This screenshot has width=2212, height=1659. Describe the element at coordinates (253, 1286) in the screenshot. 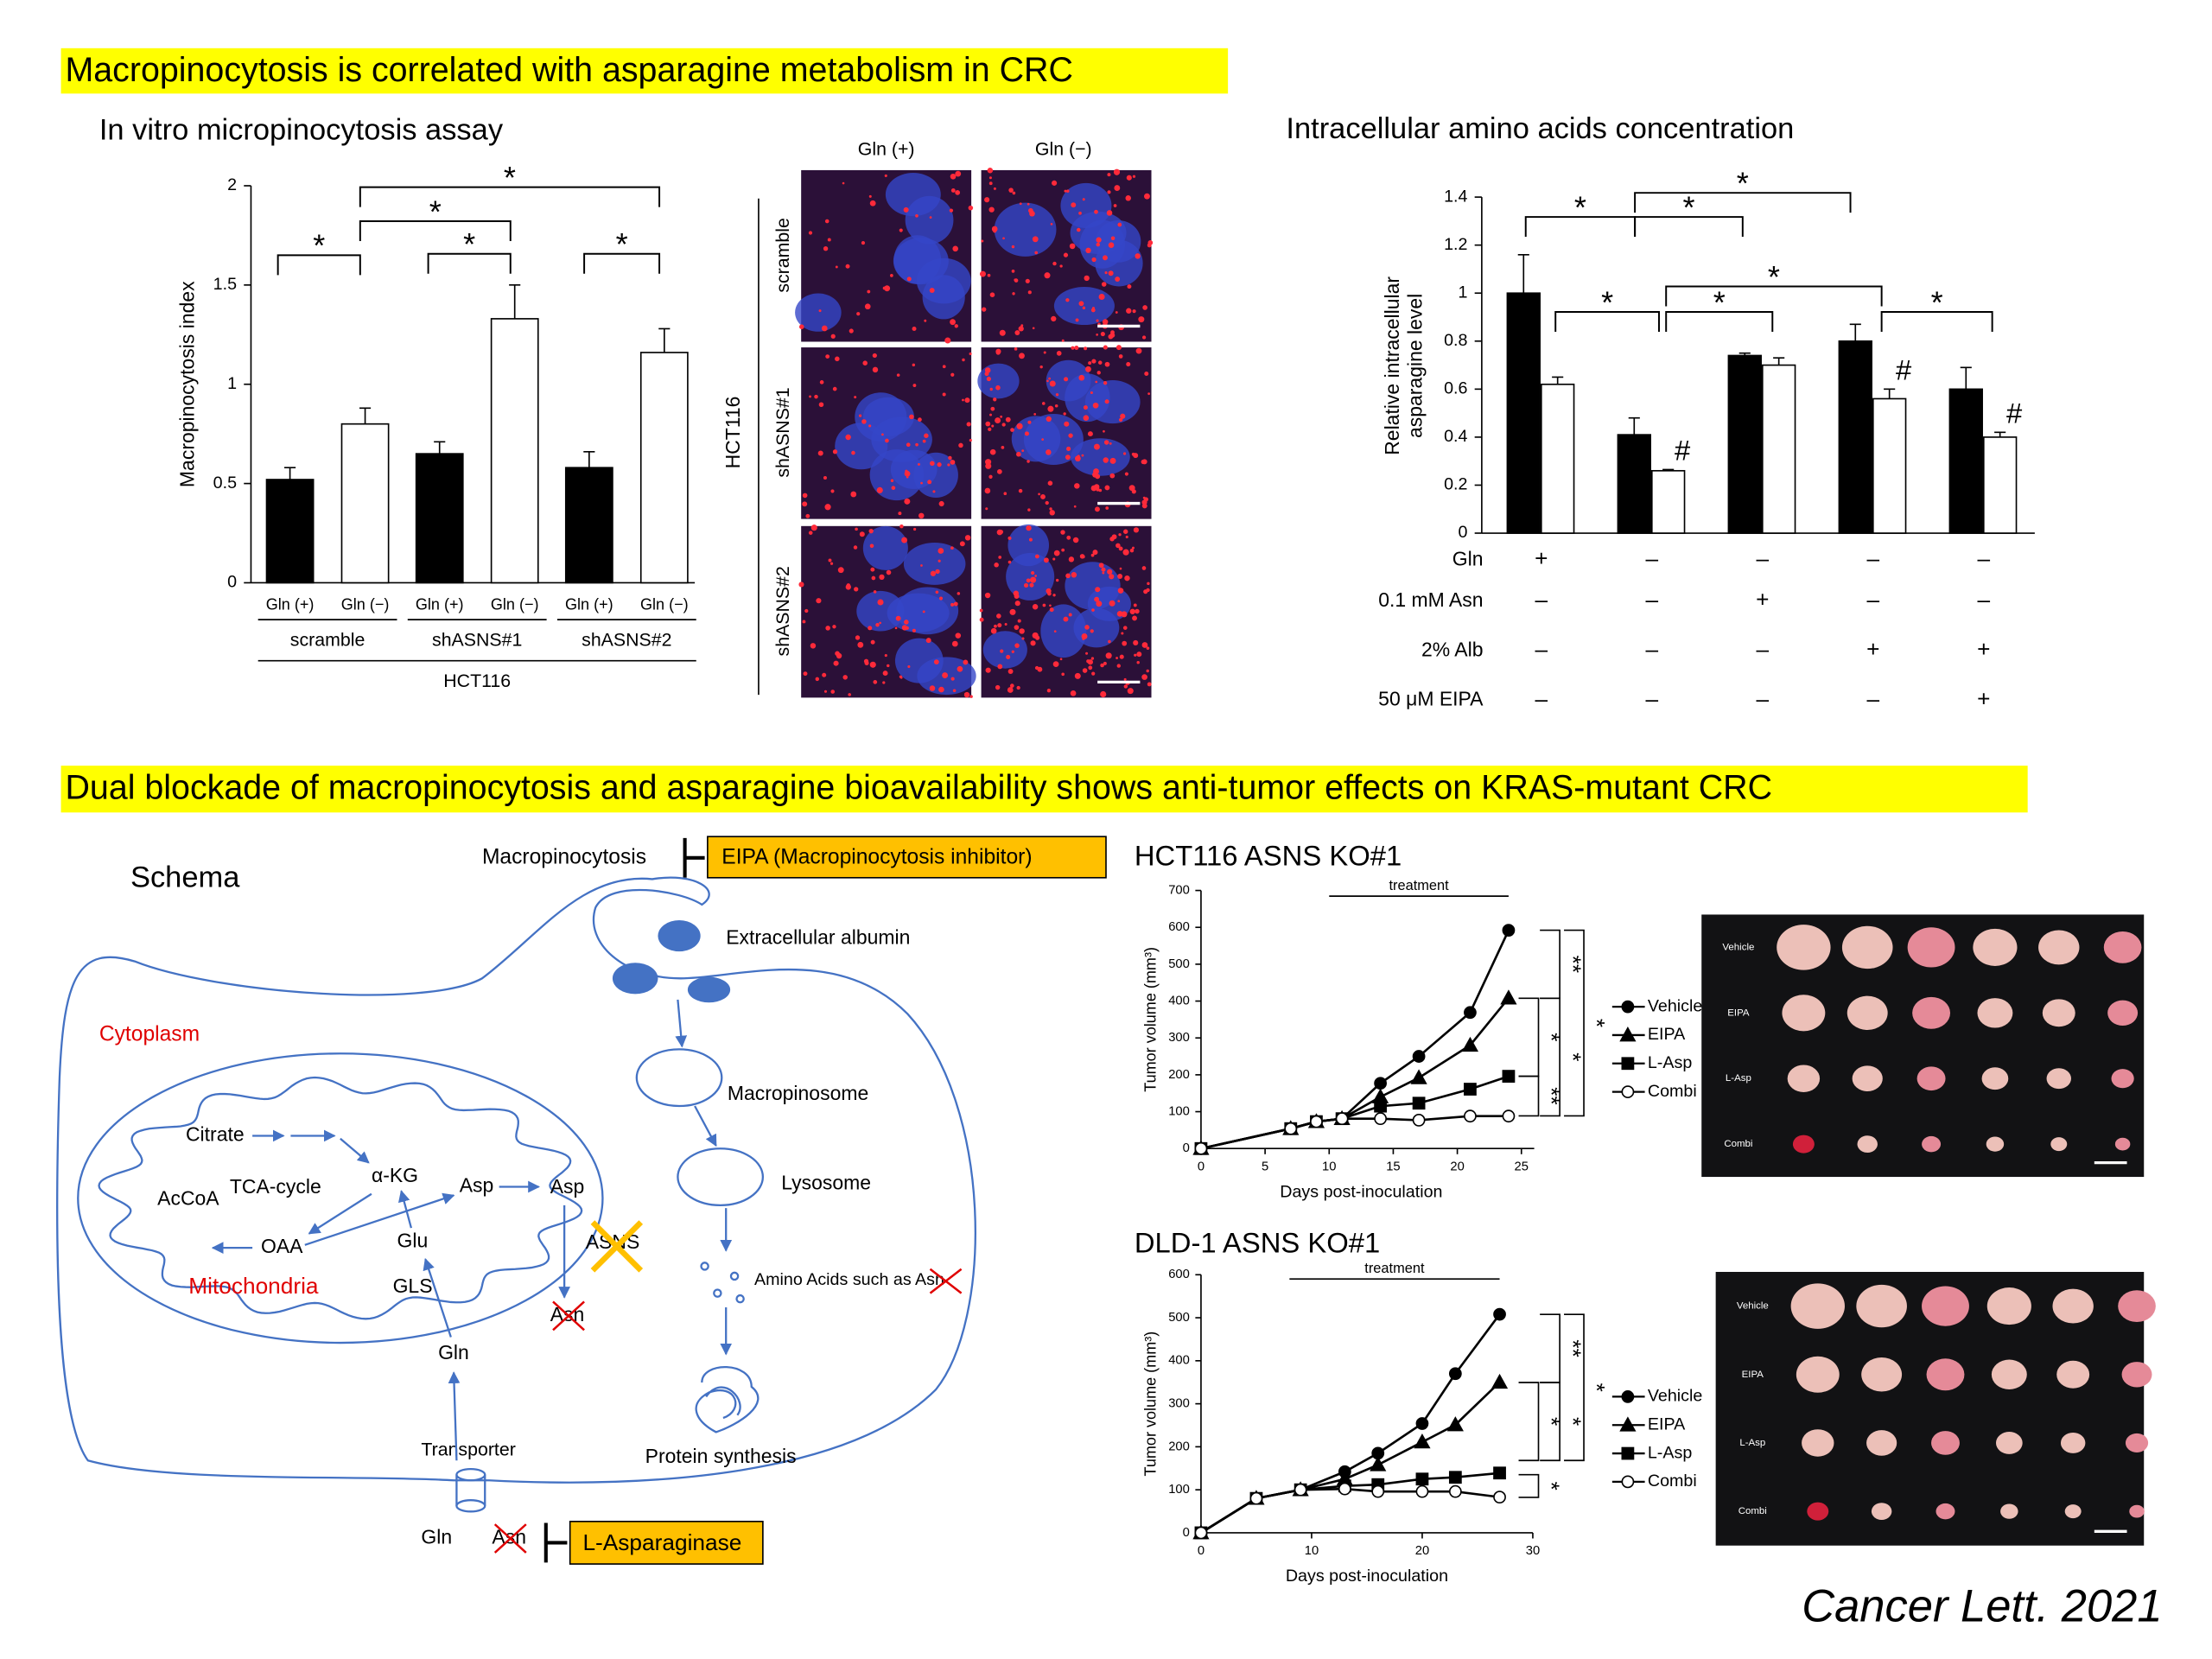

I see `schema-label: Mitochondria` at that location.